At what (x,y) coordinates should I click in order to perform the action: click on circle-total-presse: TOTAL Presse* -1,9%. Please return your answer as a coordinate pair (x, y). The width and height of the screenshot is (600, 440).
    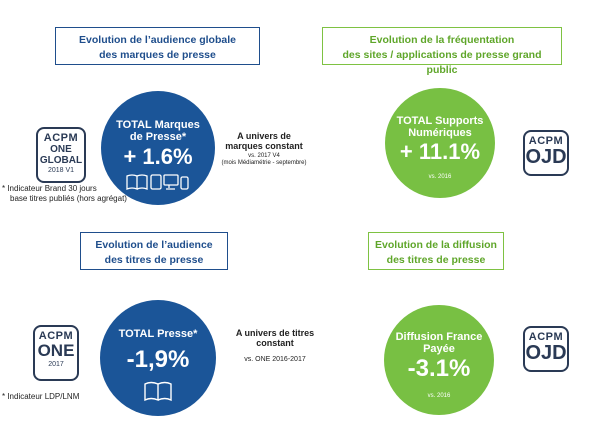
    Looking at the image, I should click on (158, 358).